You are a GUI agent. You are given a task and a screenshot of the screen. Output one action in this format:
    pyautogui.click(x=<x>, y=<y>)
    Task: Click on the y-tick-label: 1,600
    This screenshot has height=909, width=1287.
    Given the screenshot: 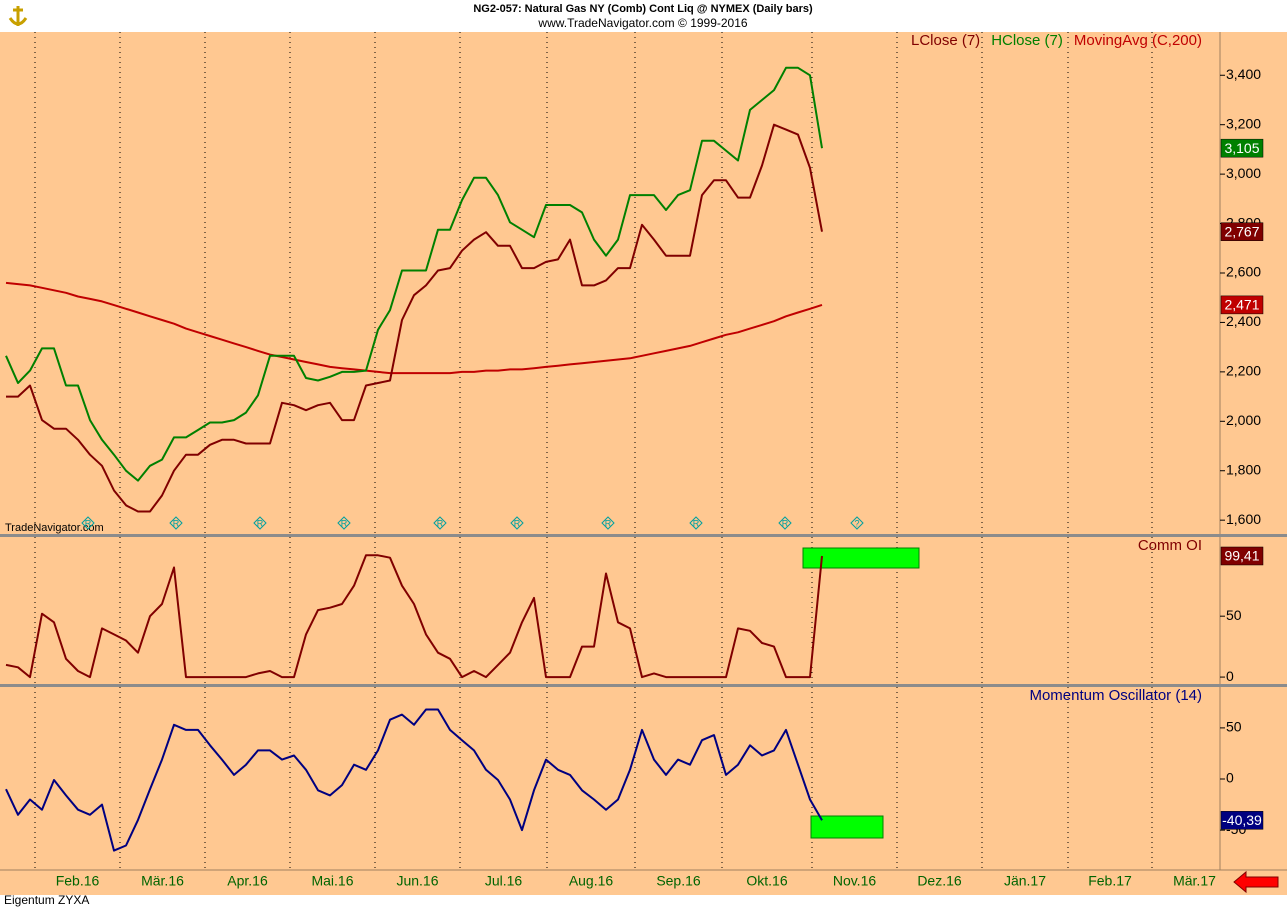 What is the action you would take?
    pyautogui.click(x=1243, y=519)
    